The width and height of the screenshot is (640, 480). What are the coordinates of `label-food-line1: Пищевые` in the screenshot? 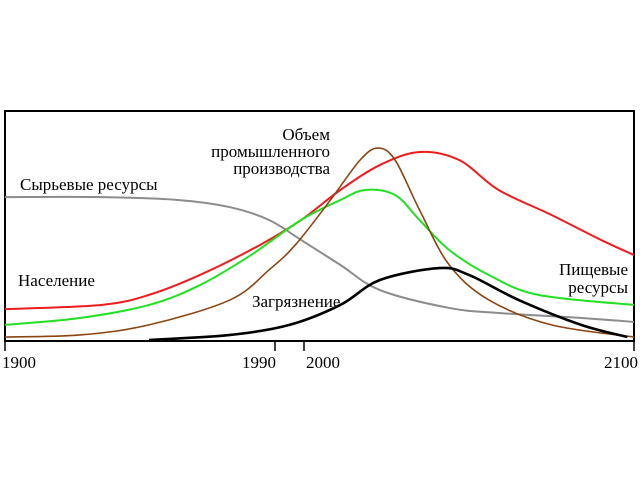 It's located at (593, 269).